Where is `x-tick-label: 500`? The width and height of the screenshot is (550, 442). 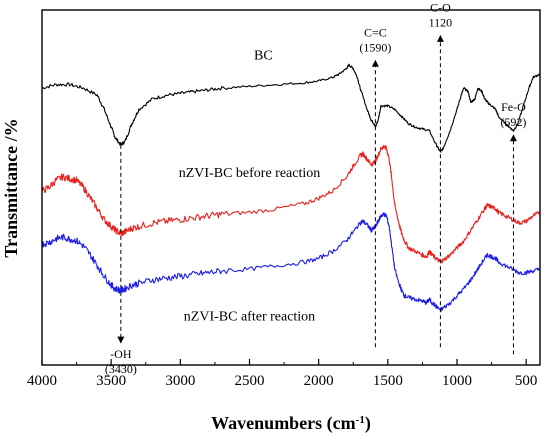 x-tick-label: 500 is located at coordinates (526, 381).